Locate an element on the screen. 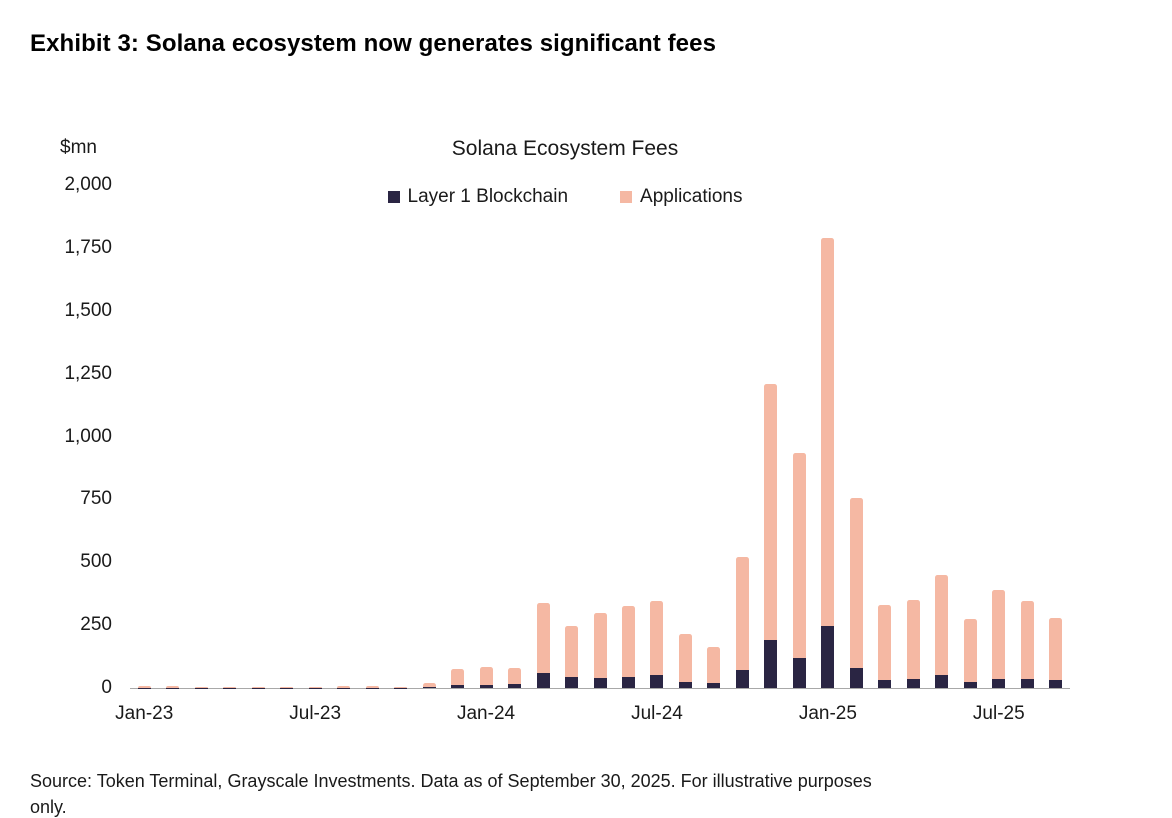 The width and height of the screenshot is (1172, 818). y-tick-label: 1,750 is located at coordinates (88, 247).